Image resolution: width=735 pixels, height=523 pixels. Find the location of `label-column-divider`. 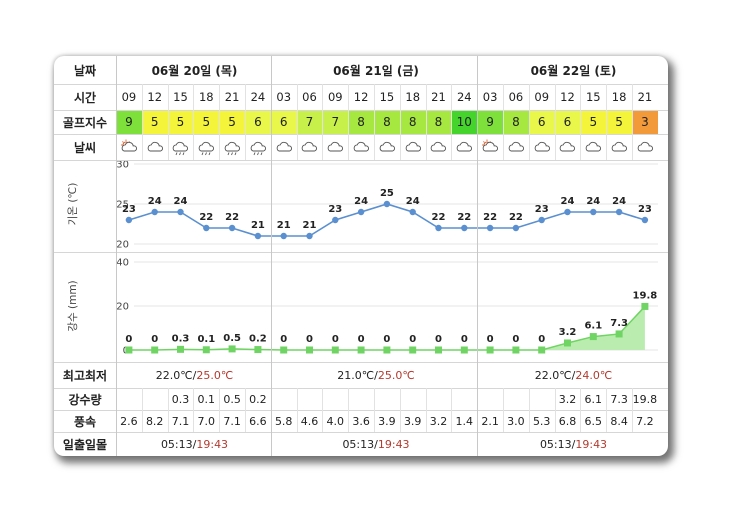

label-column-divider is located at coordinates (116, 256).